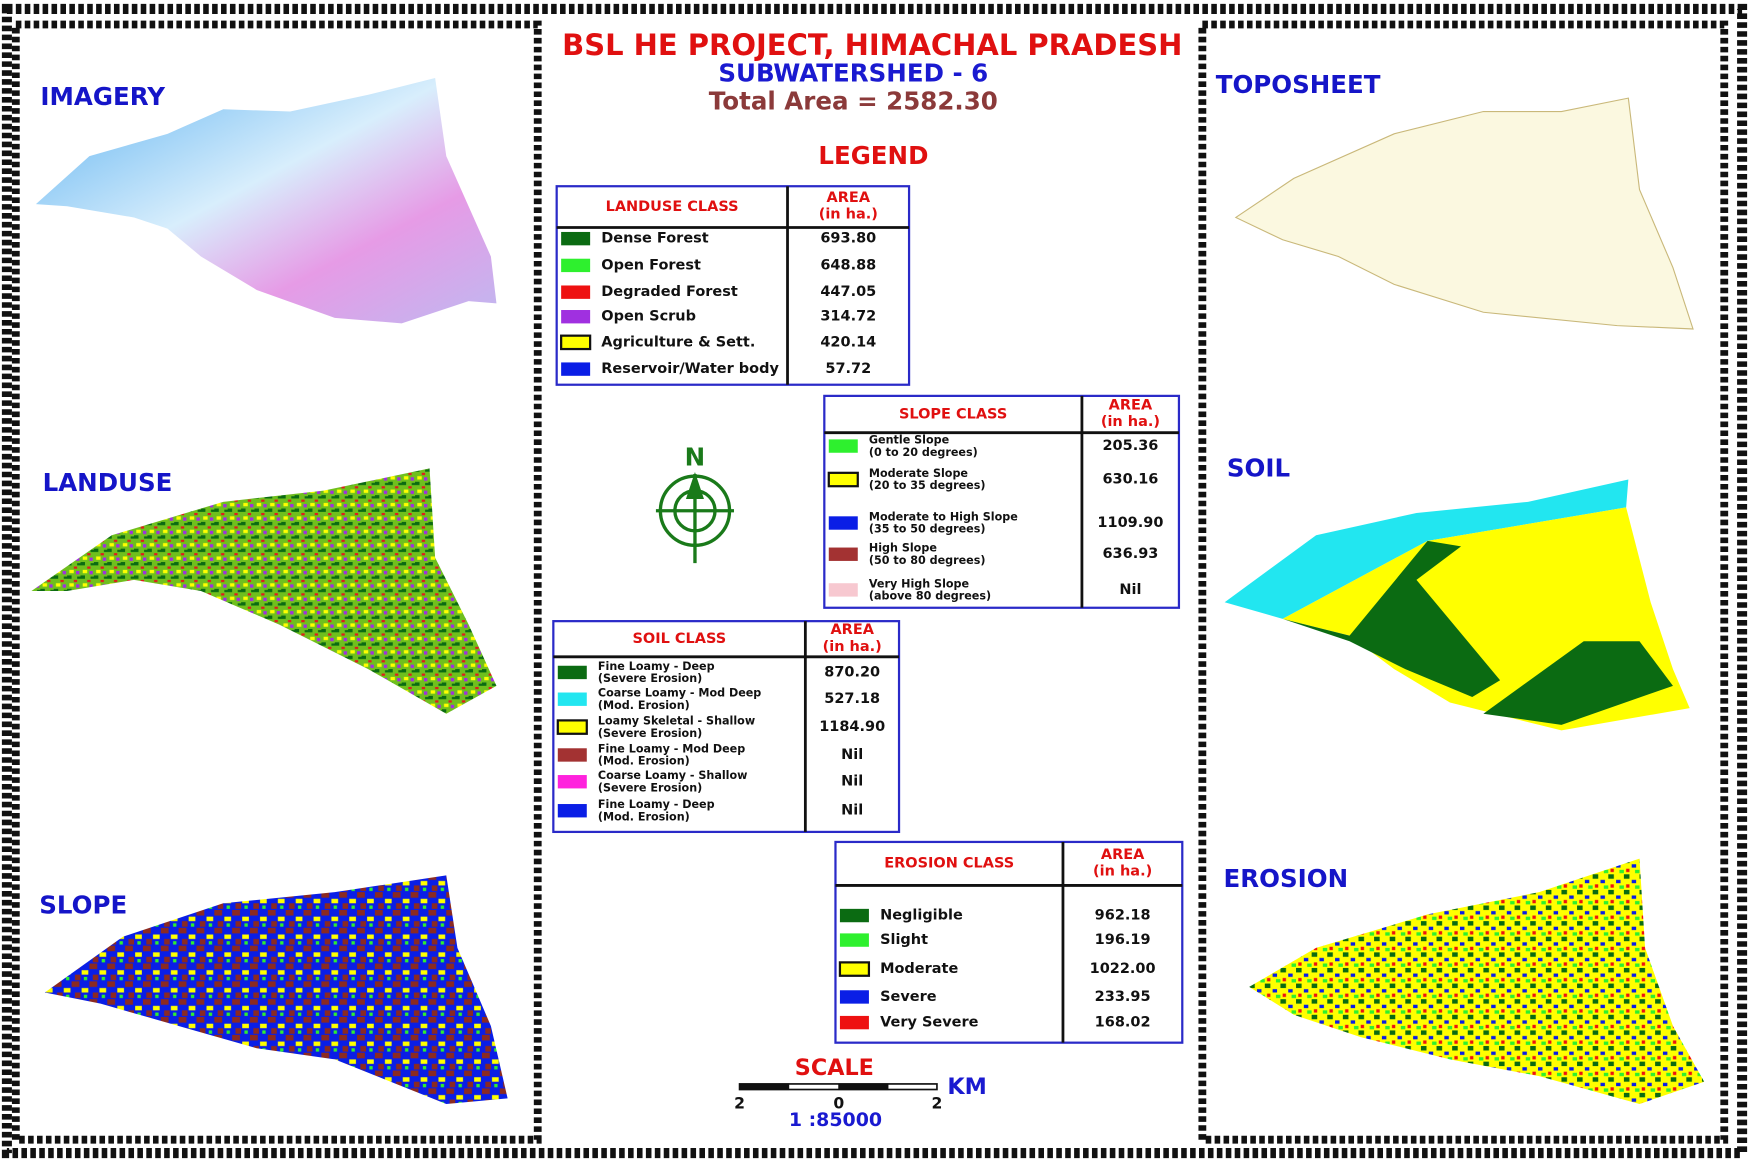 Image resolution: width=1749 pixels, height=1162 pixels. Describe the element at coordinates (919, 583) in the screenshot. I see `class-label: Very High Slope` at that location.